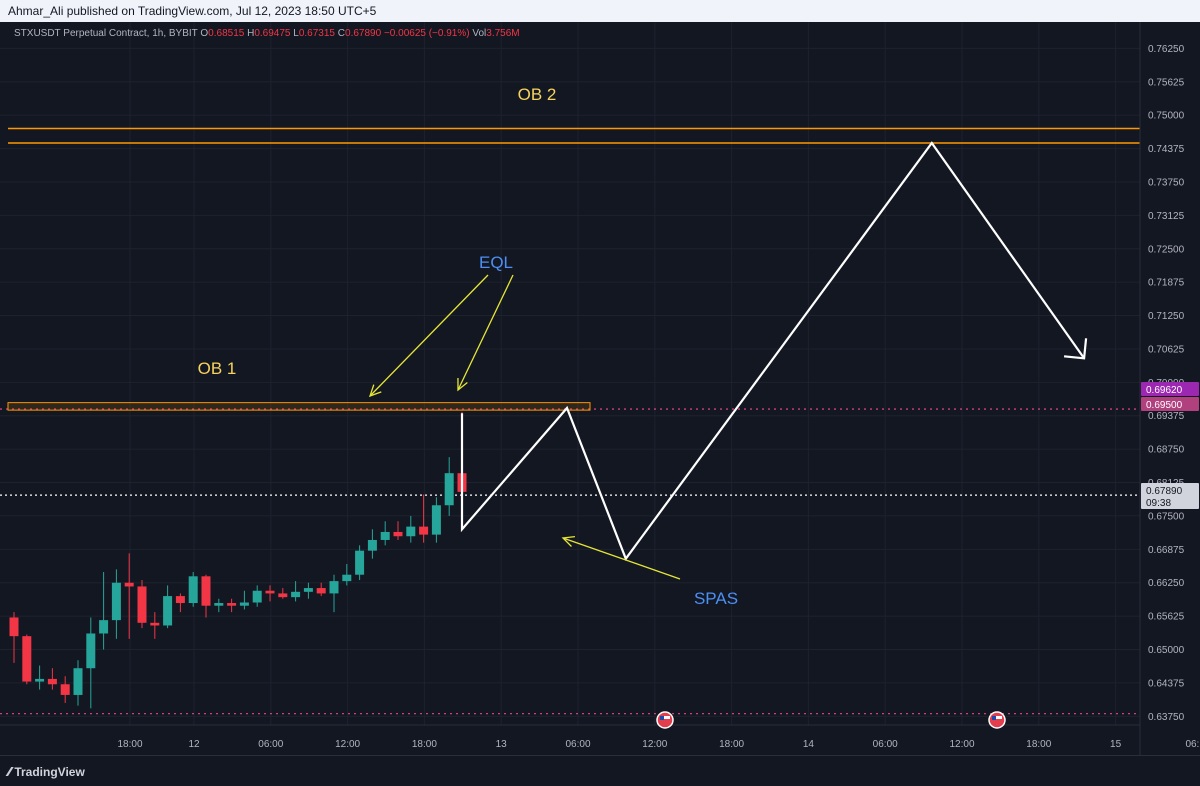  I want to click on time-tick-label: 13, so click(502, 744).